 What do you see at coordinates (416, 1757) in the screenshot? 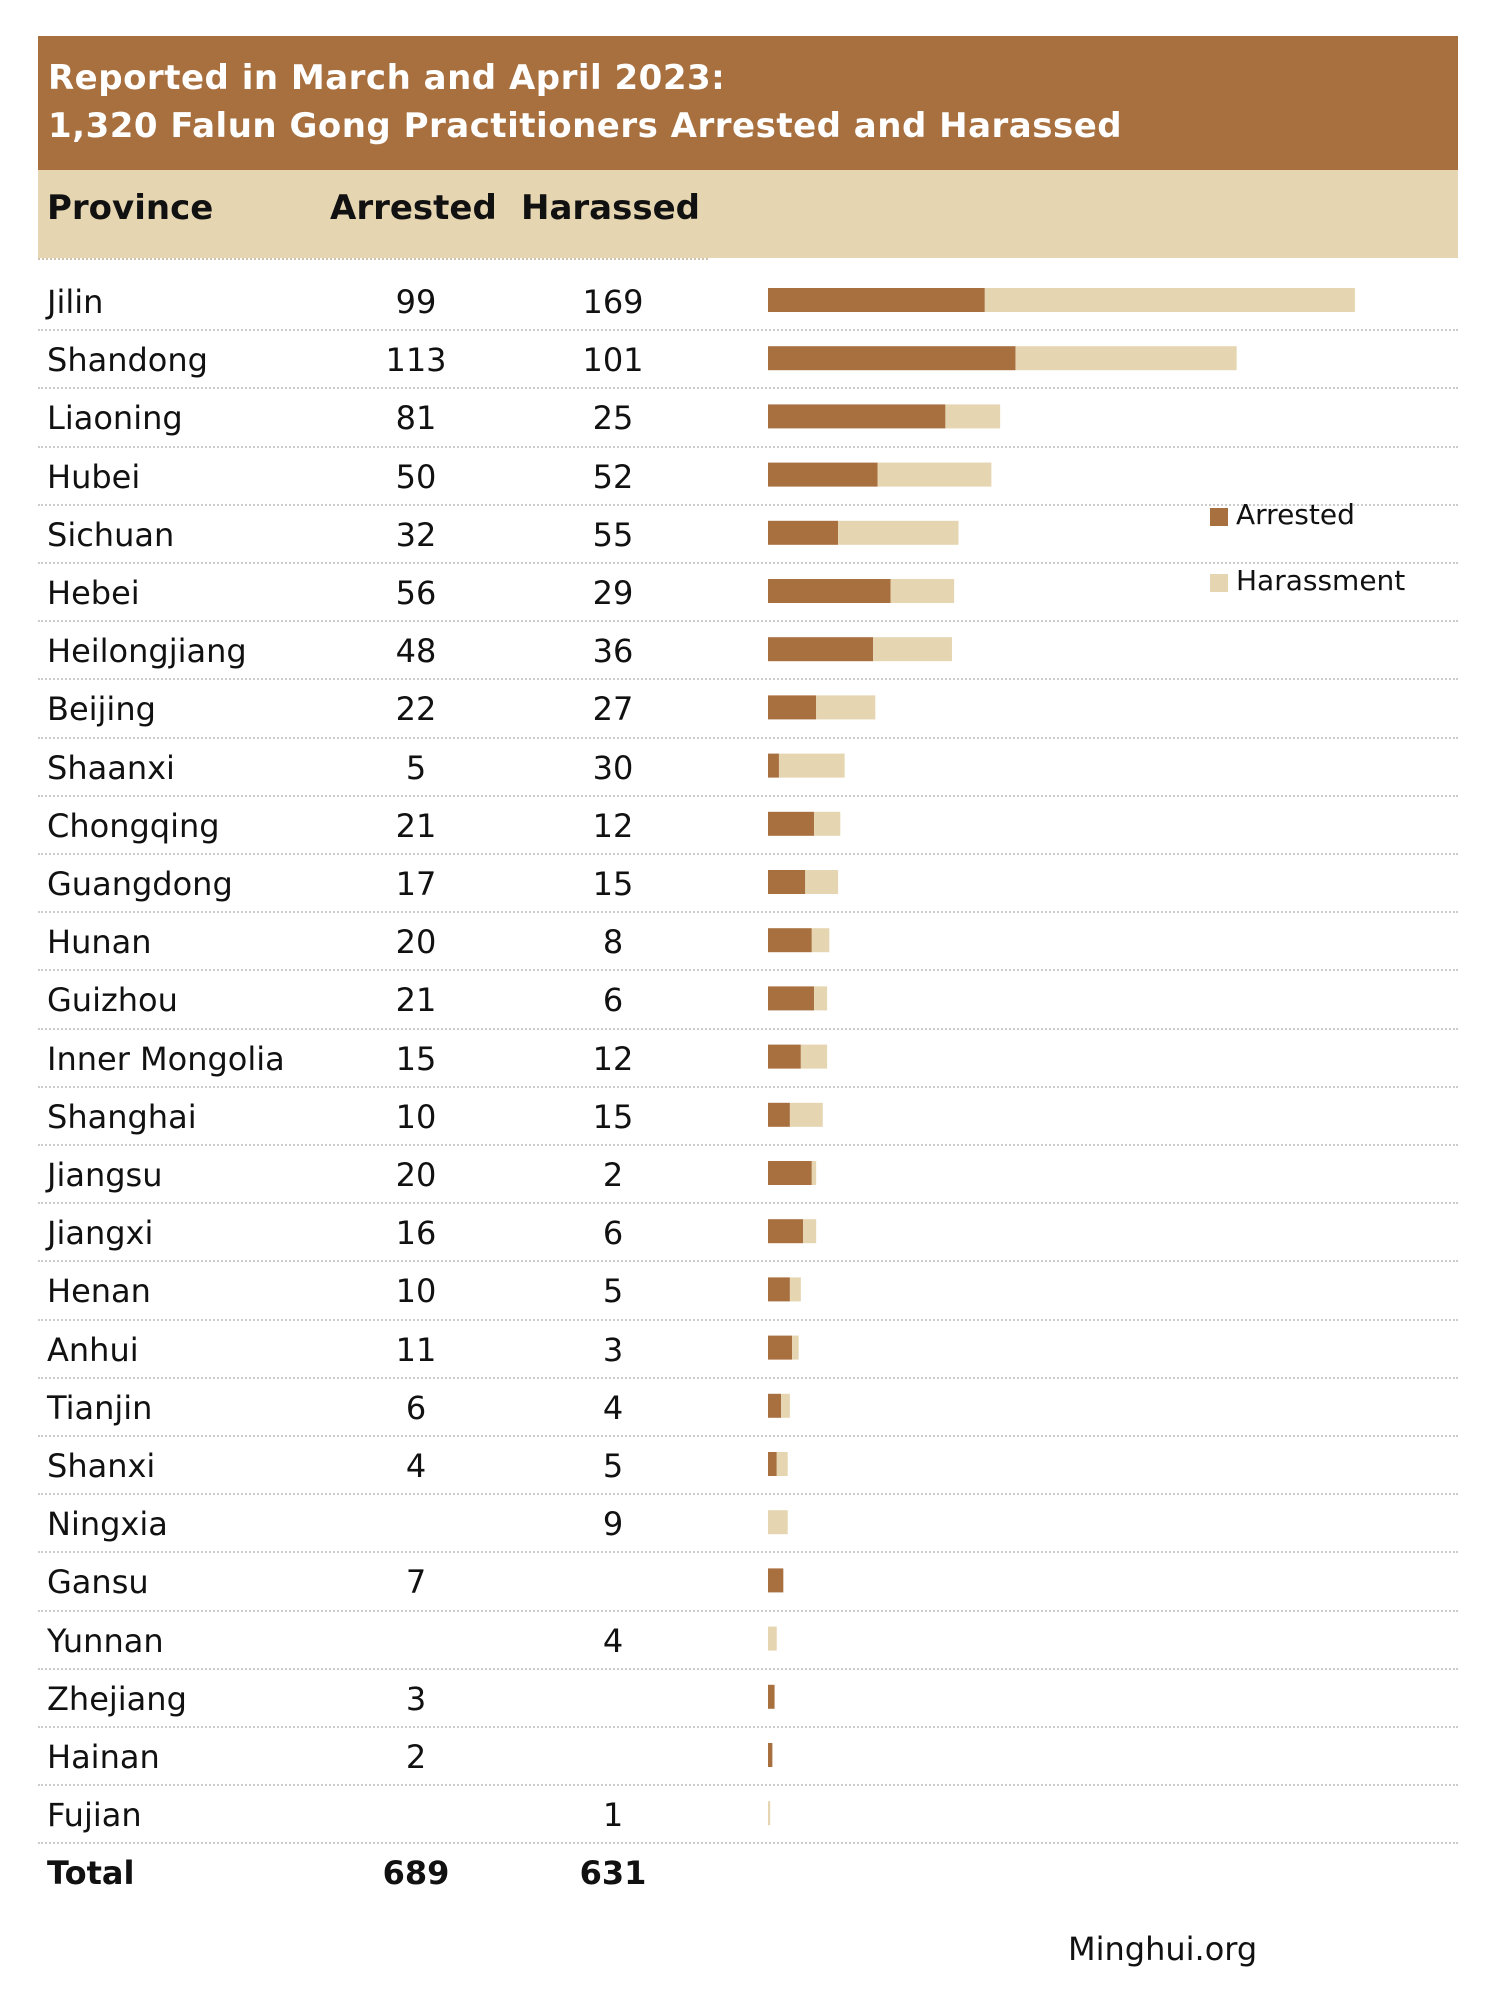
I see `arrested-value: 2` at bounding box center [416, 1757].